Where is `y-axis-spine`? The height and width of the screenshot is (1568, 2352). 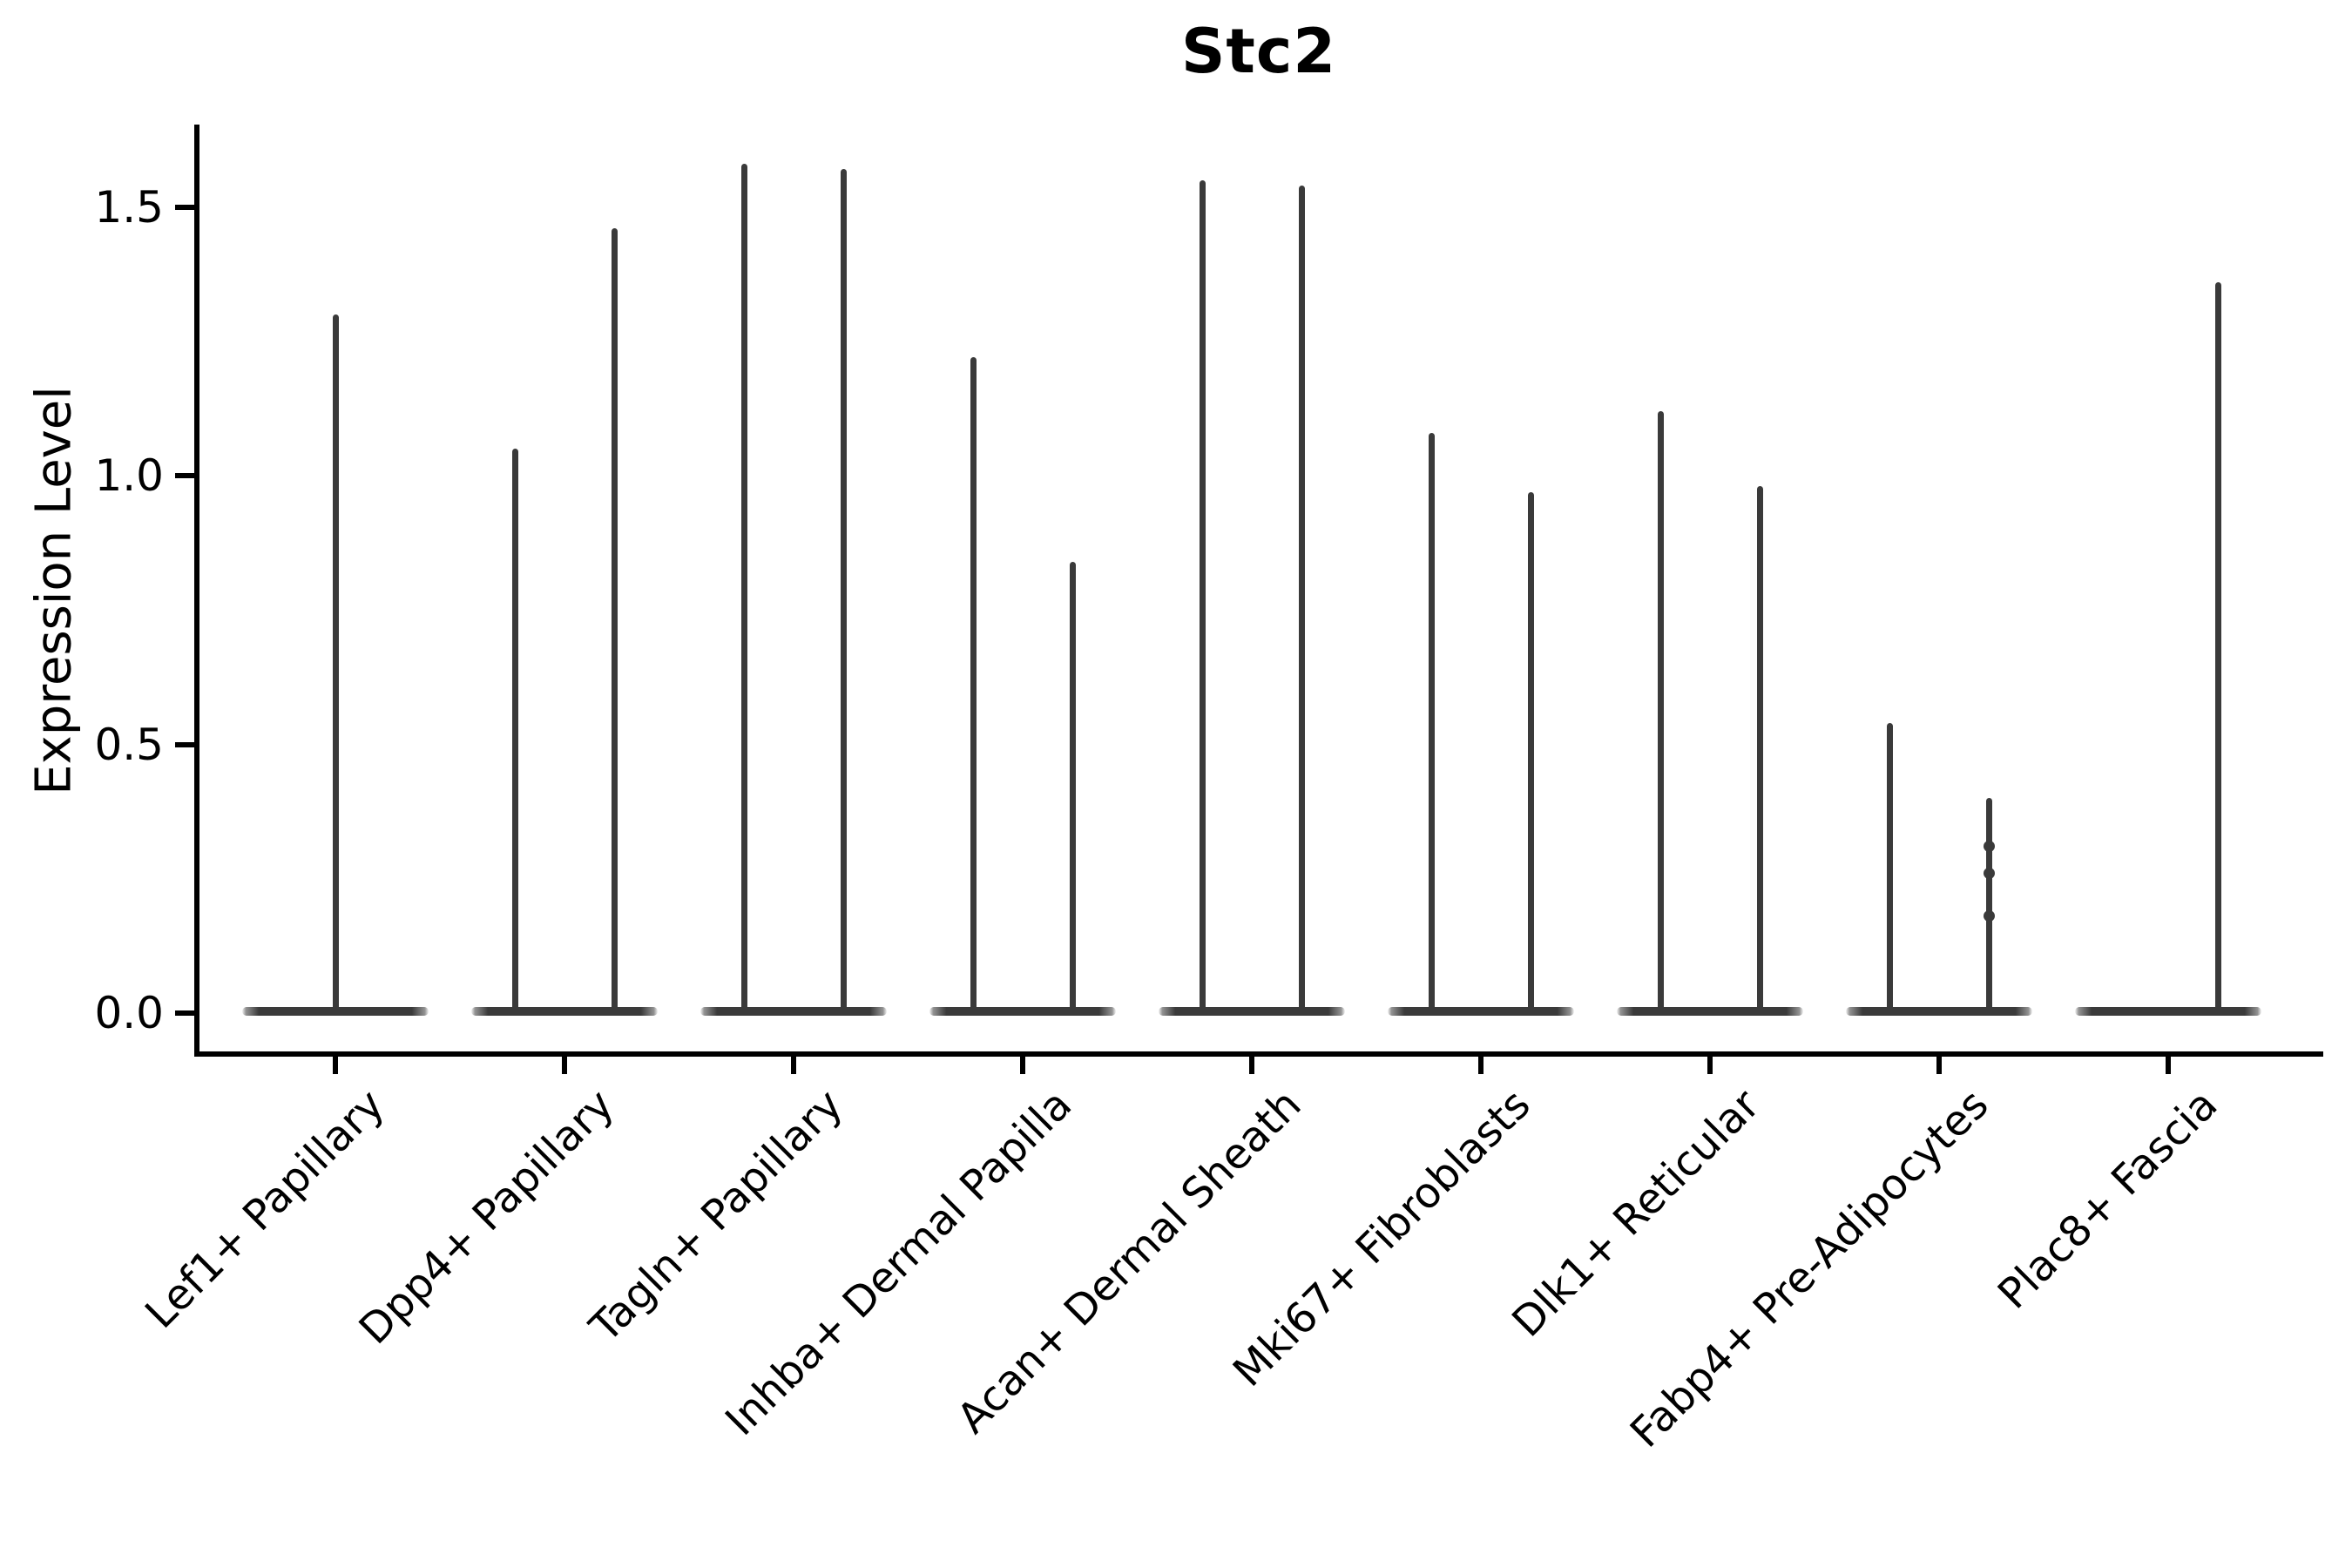 y-axis-spine is located at coordinates (196, 591).